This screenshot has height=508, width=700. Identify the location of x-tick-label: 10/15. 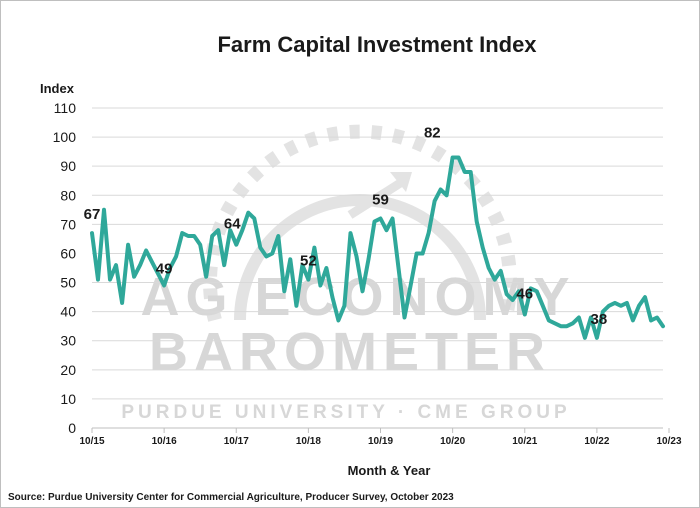
(91, 441).